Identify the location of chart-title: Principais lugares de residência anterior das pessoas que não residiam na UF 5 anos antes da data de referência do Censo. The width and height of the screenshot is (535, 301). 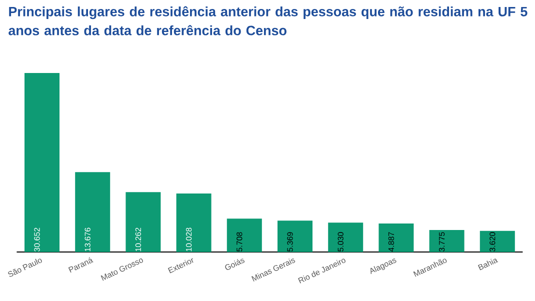
(268, 21).